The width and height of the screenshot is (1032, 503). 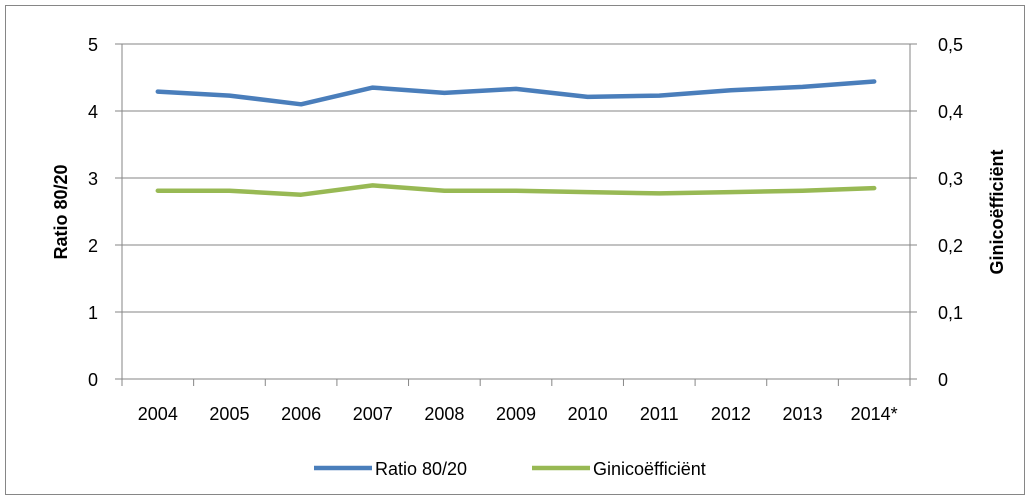 What do you see at coordinates (93, 45) in the screenshot?
I see `y-tick-label: 5` at bounding box center [93, 45].